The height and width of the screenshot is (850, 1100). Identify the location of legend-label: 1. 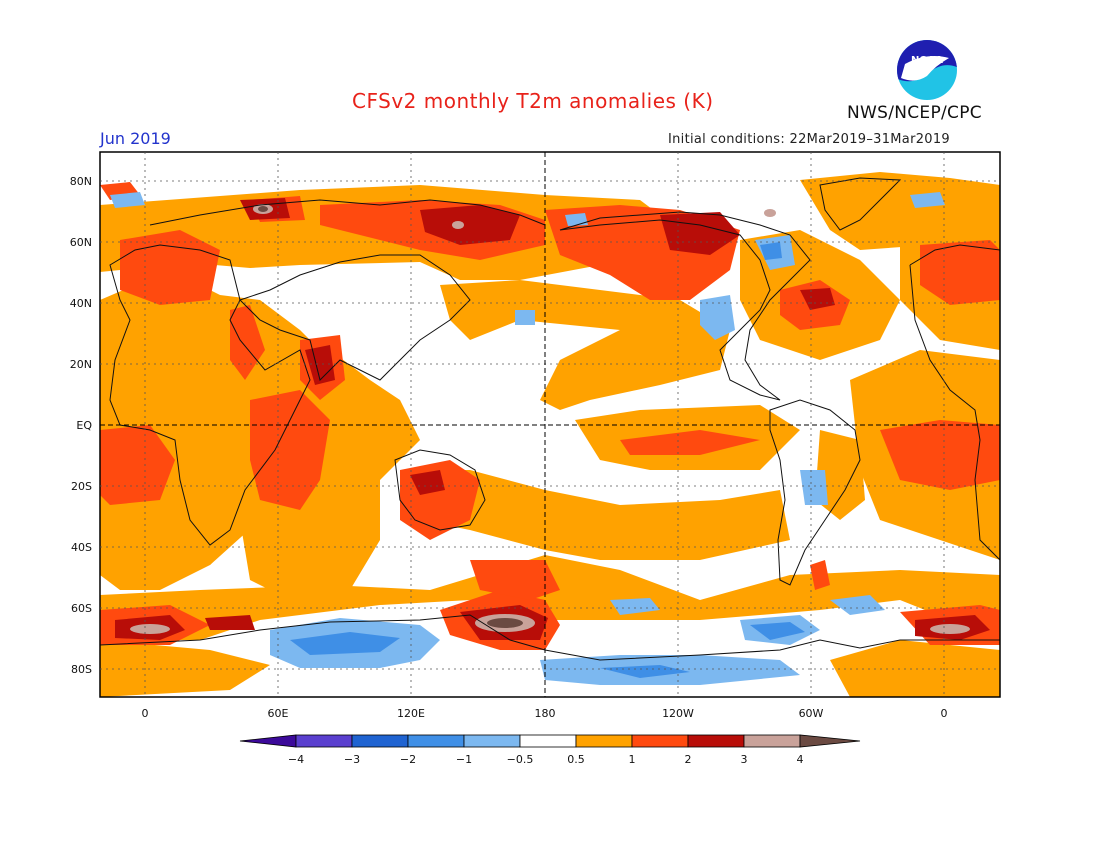
(632, 759).